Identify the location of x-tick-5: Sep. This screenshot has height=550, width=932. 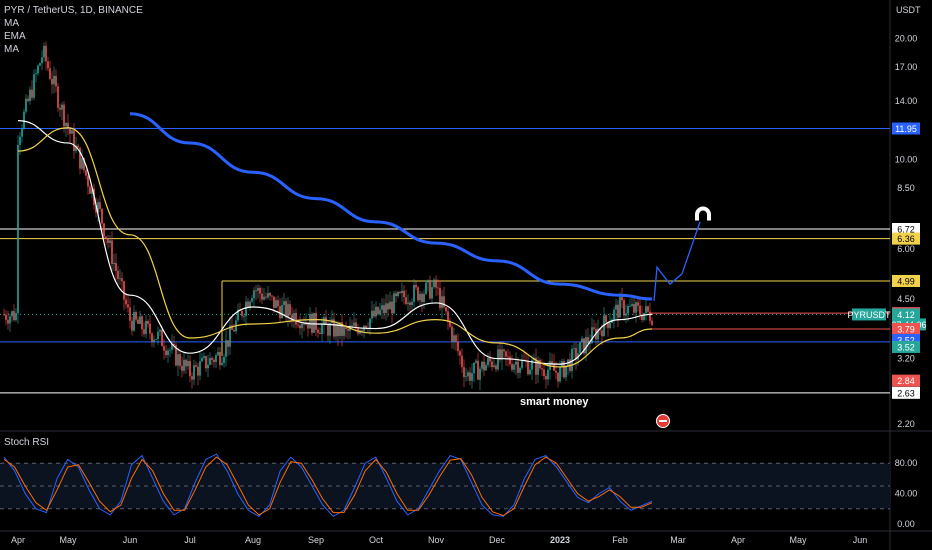
(316, 540).